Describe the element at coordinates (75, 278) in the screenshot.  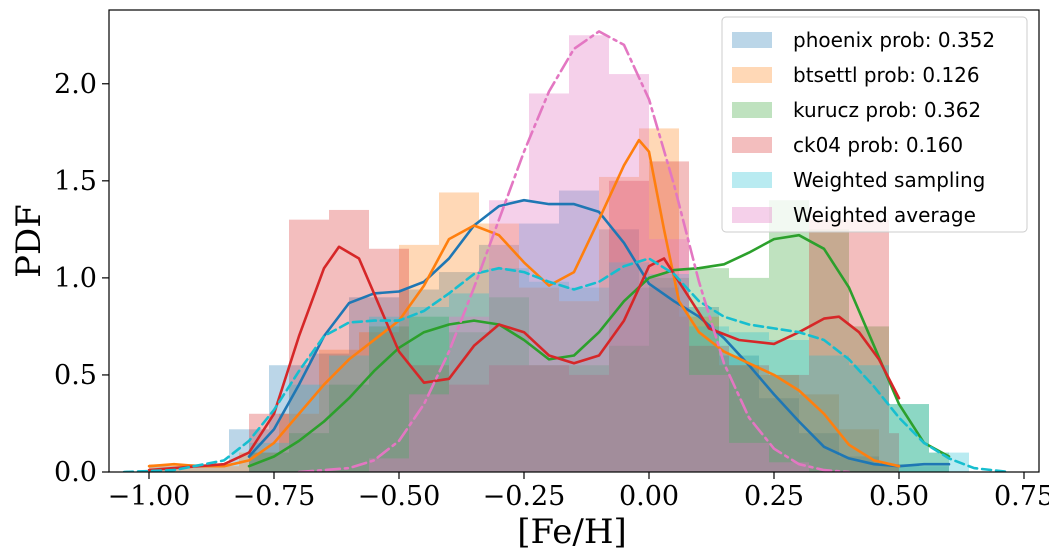
I see `y-tick-label: 1.0` at that location.